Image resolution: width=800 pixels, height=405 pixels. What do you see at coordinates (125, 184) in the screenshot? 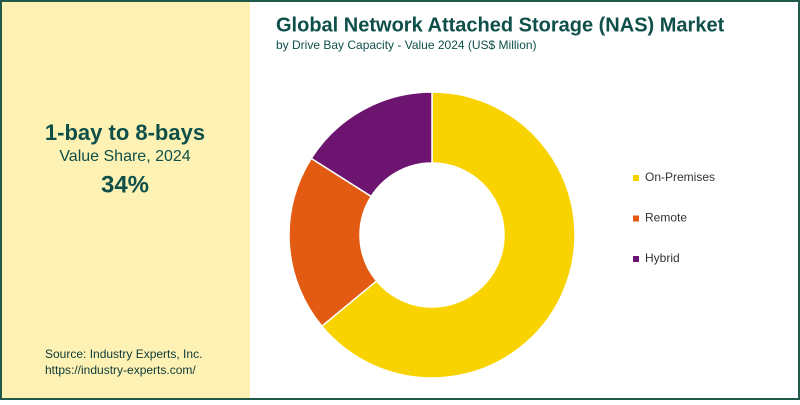
I see `panel-figure: 34%` at bounding box center [125, 184].